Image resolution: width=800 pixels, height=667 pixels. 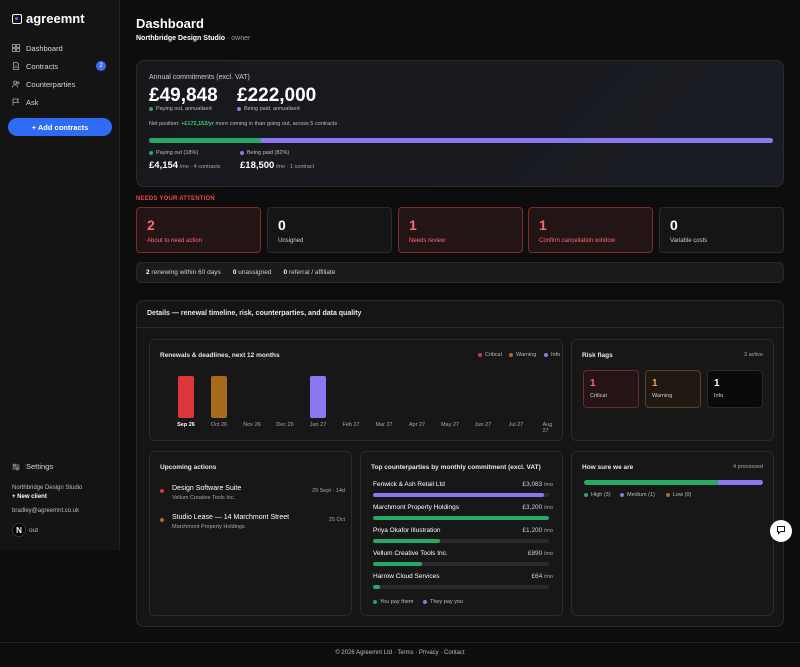 What do you see at coordinates (239, 38) in the screenshot?
I see `user-role: · owner` at bounding box center [239, 38].